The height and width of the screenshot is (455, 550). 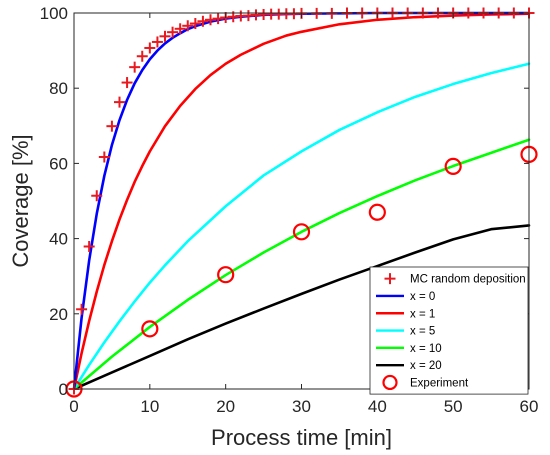 What do you see at coordinates (426, 349) in the screenshot?
I see `legend-label: x = 10` at bounding box center [426, 349].